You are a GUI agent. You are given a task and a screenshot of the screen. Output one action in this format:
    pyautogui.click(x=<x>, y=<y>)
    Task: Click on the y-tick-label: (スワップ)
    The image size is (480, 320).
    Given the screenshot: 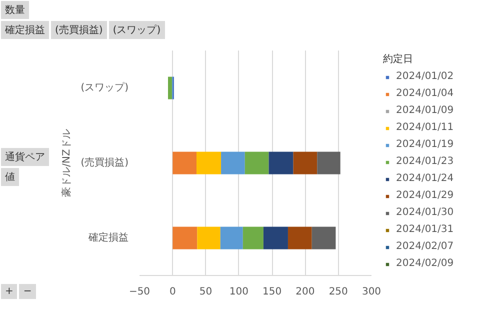 What is the action you would take?
    pyautogui.click(x=104, y=88)
    